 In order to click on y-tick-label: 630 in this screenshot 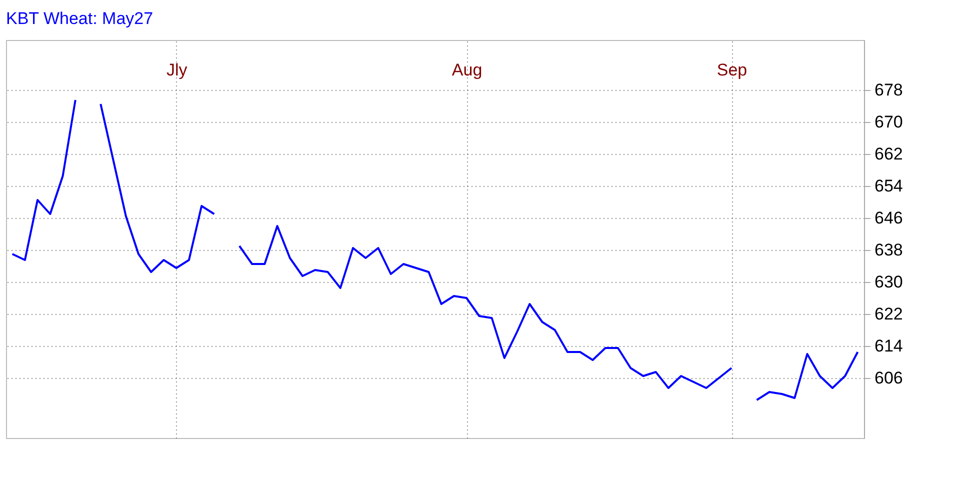, I will do `click(888, 282)`.